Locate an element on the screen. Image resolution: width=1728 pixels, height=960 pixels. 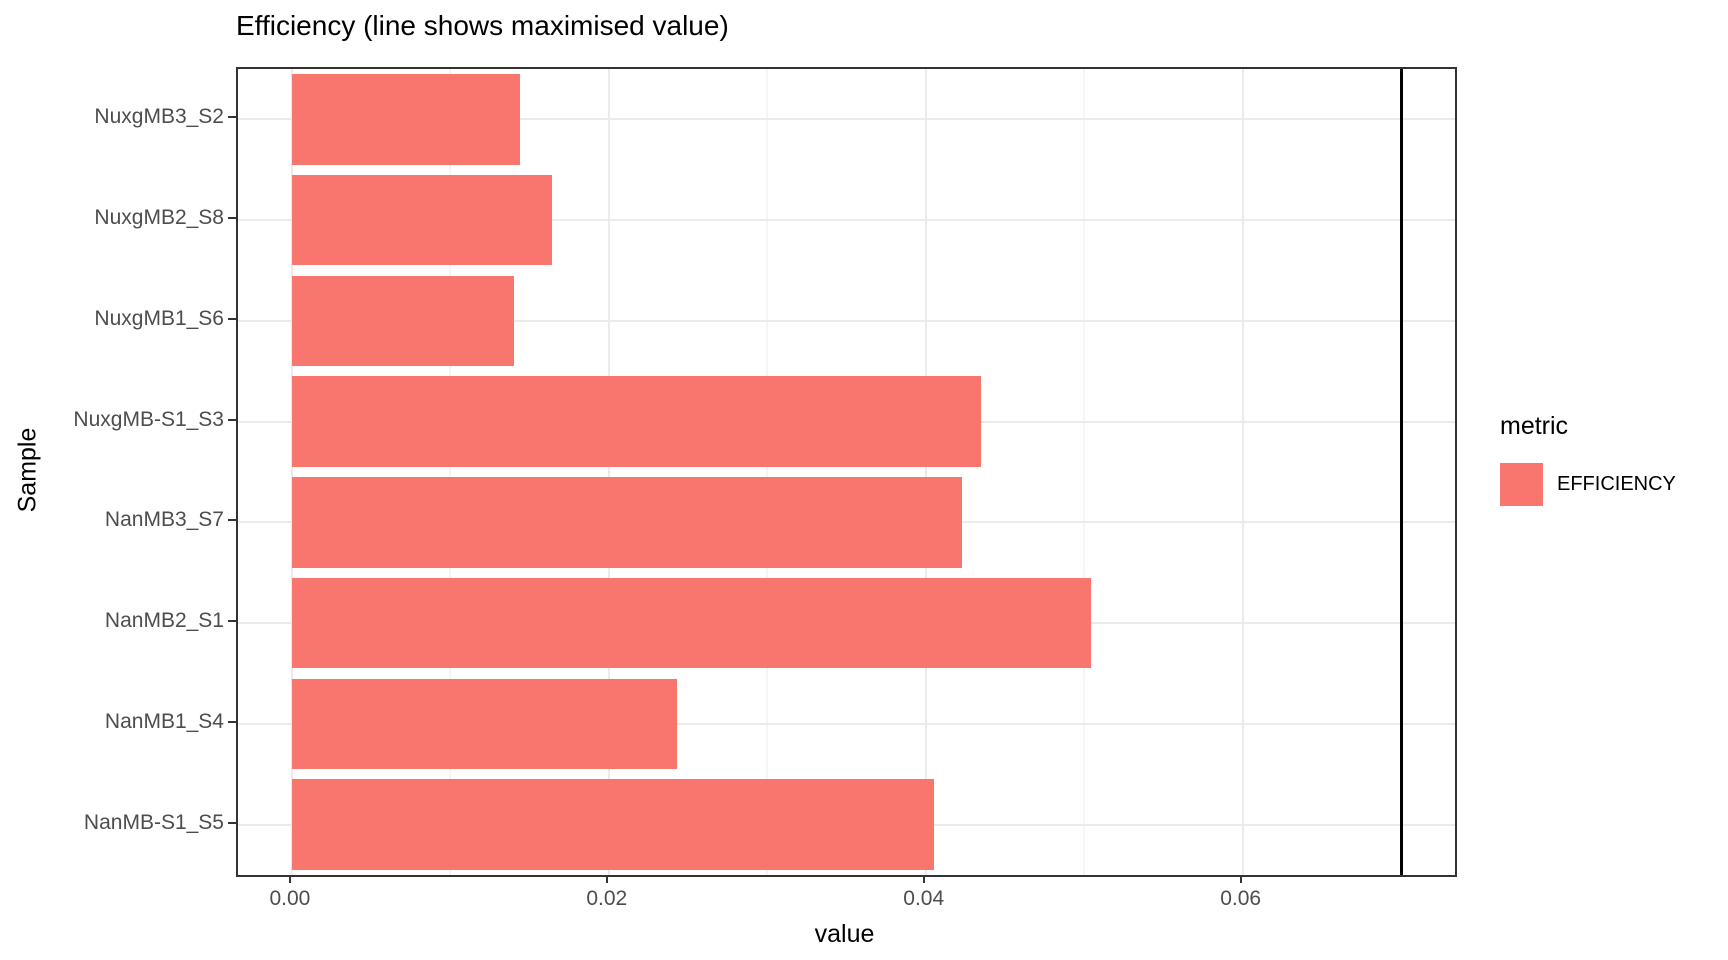
bar-NuxgMB-S1_S3 is located at coordinates (636, 421).